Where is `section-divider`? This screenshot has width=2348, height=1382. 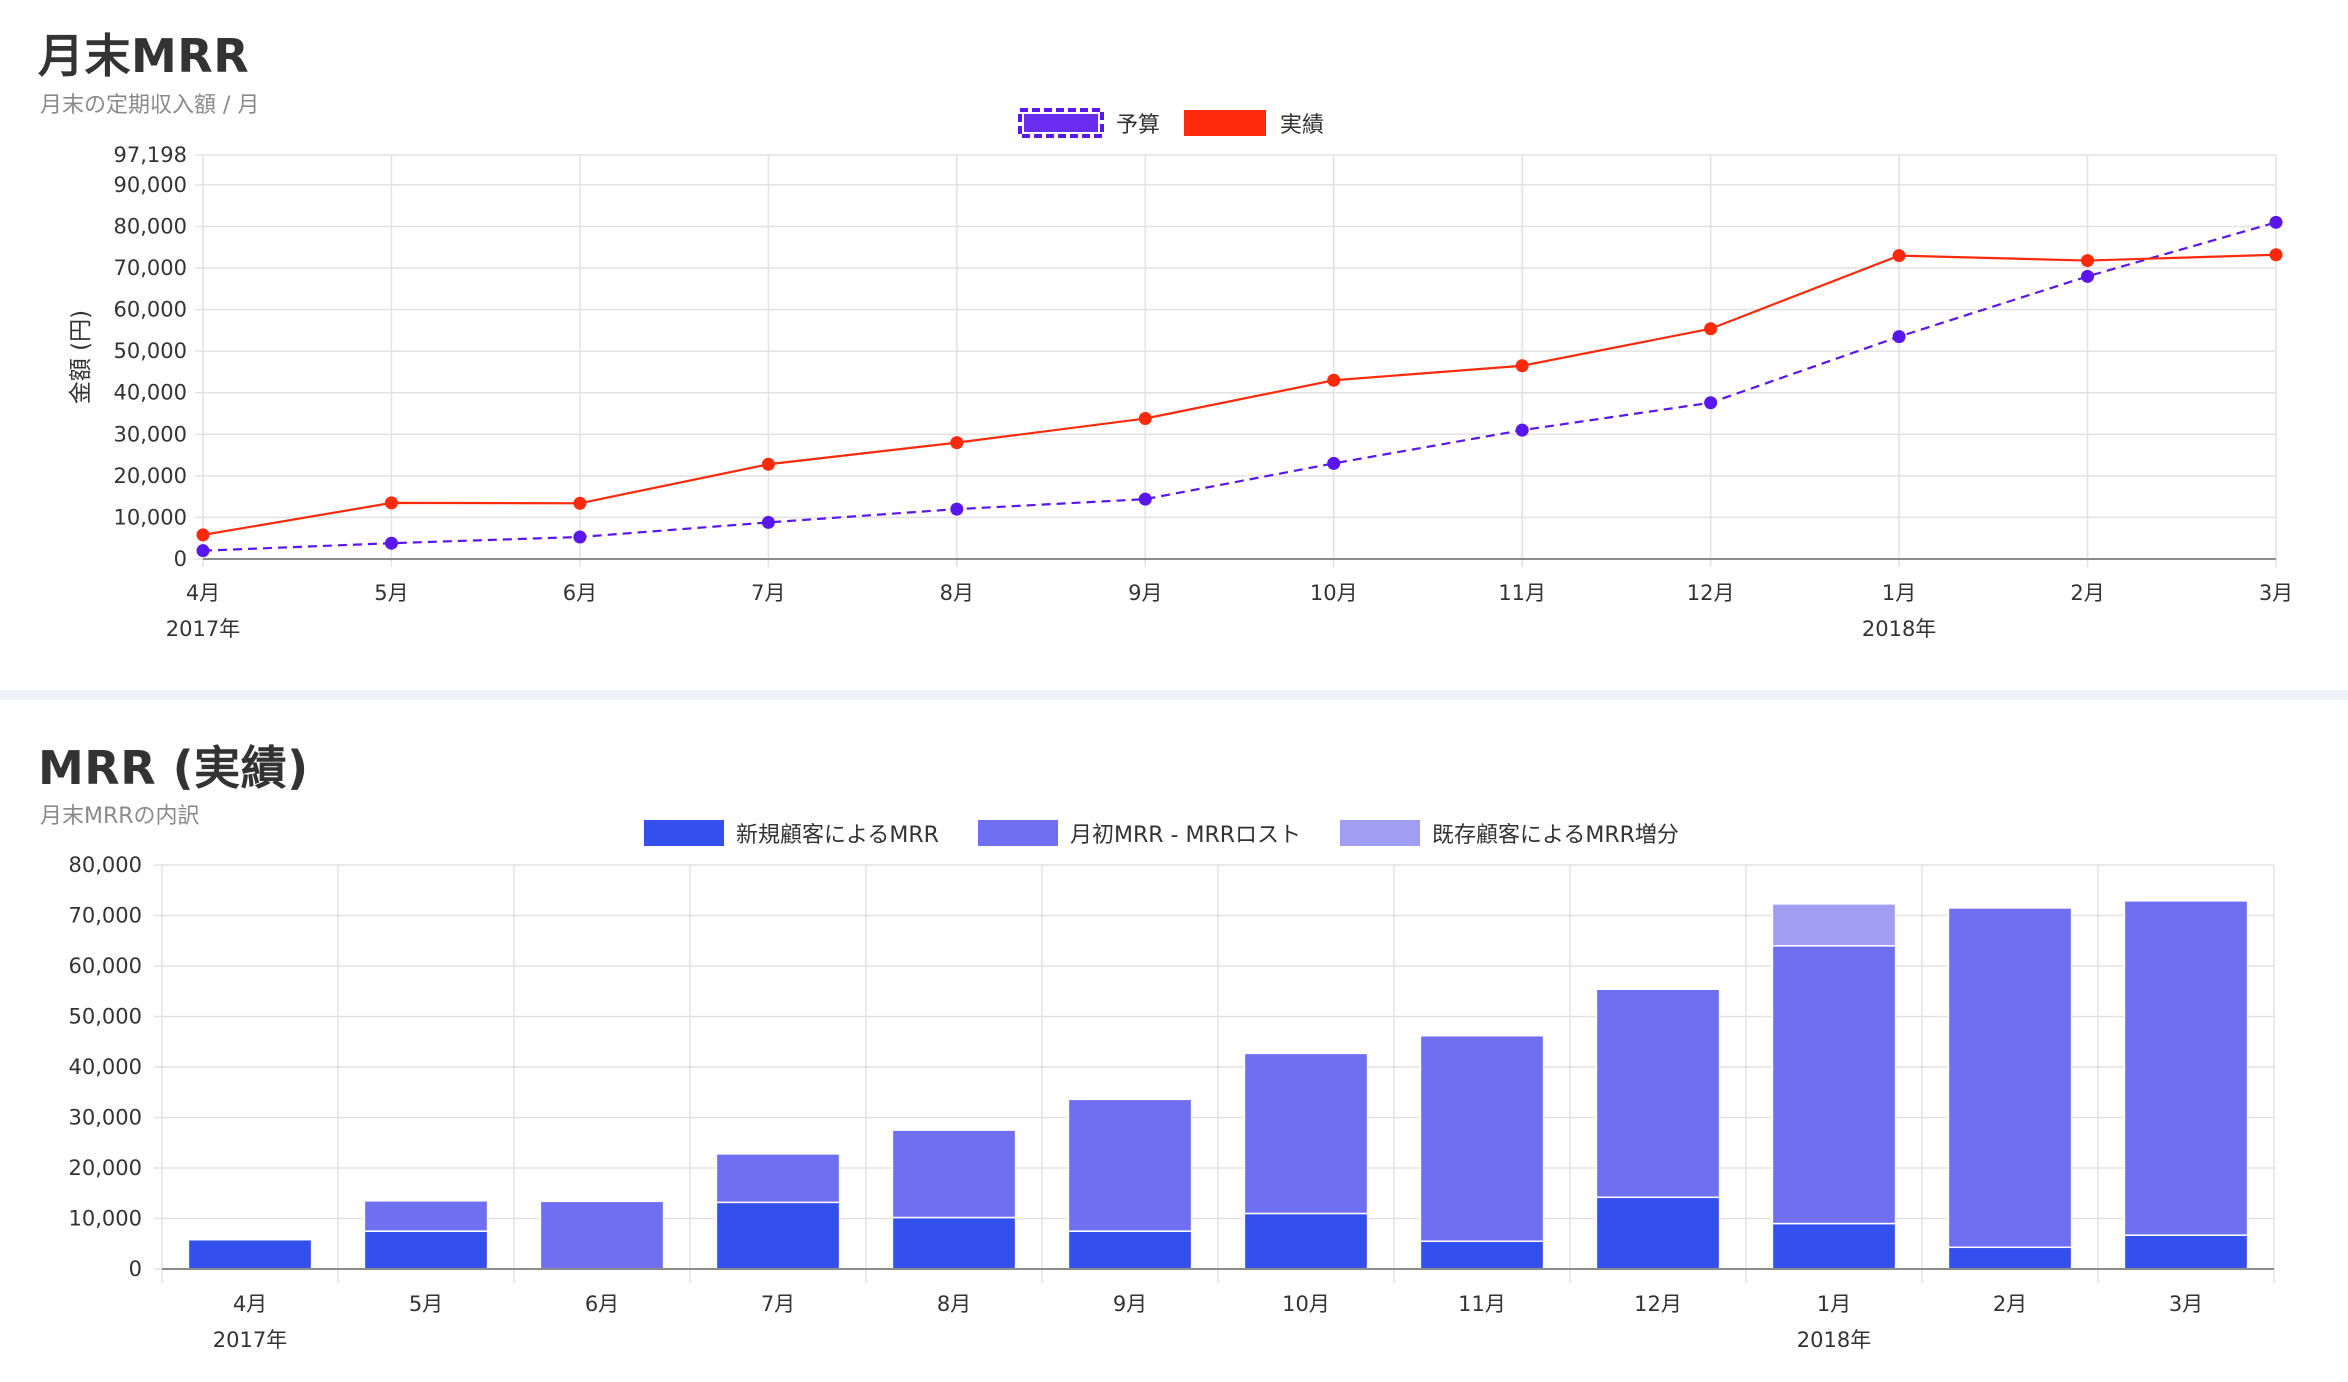 section-divider is located at coordinates (1174, 695).